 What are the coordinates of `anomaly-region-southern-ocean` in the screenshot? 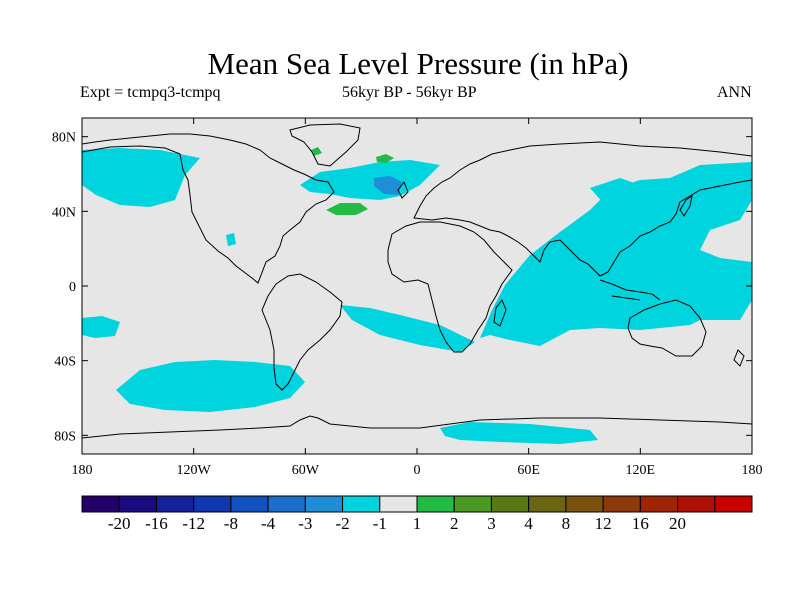 It's located at (519, 433).